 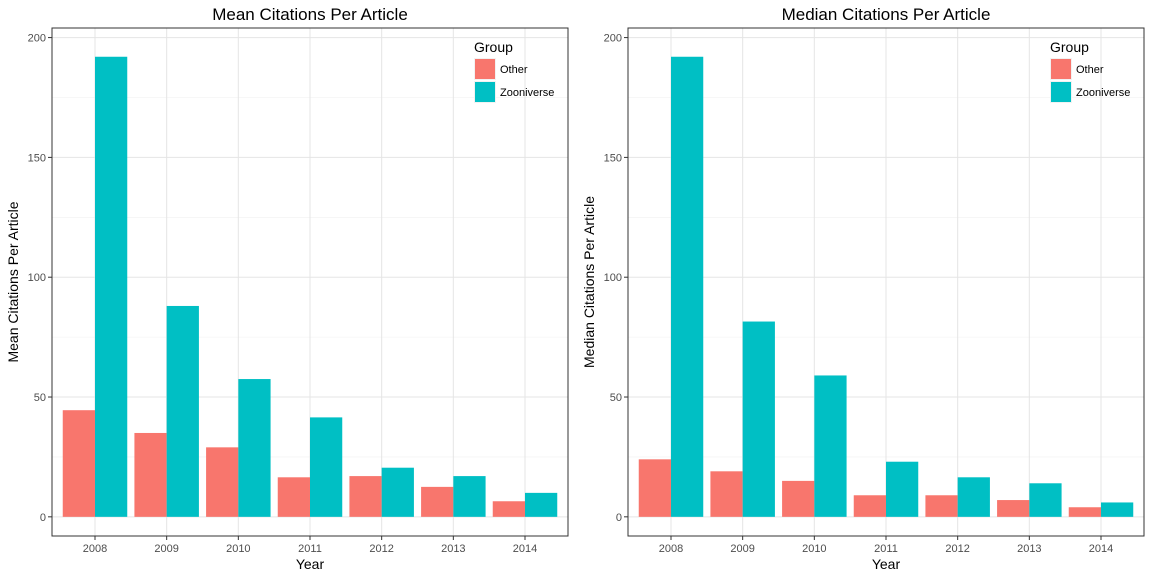 What do you see at coordinates (589, 282) in the screenshot?
I see `y-axis-title: Median Citations Per Article` at bounding box center [589, 282].